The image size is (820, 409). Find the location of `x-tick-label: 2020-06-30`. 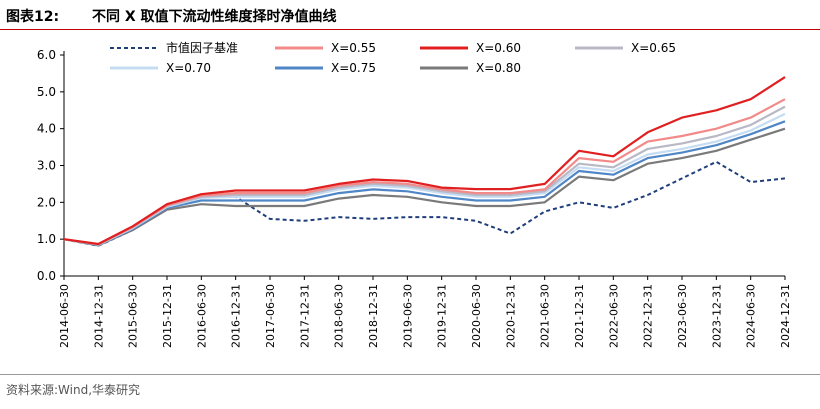

x-tick-label: 2020-06-30 is located at coordinates (476, 316).